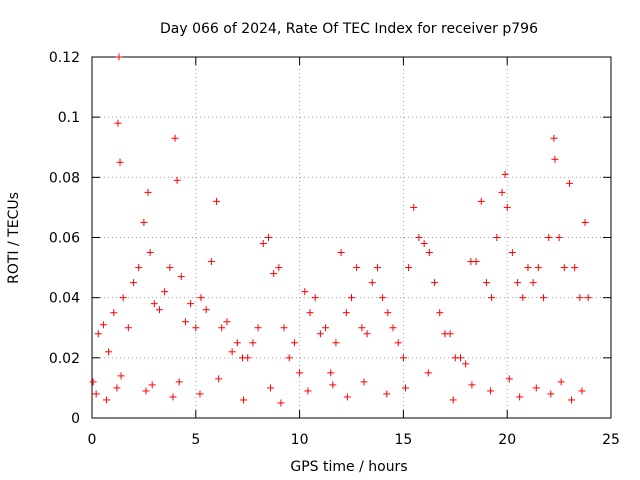  I want to click on y-tick-label: 0.12, so click(64, 58).